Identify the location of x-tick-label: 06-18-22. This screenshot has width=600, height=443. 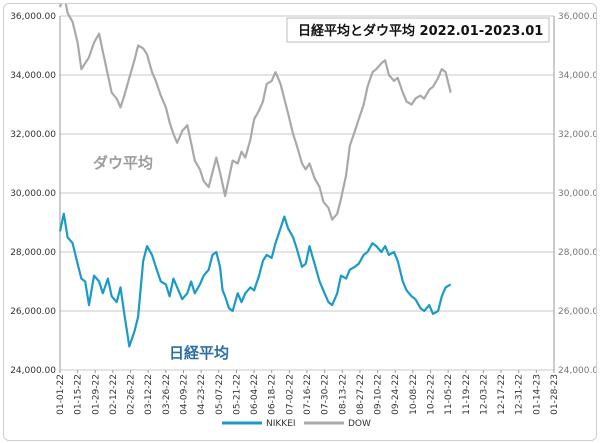
(273, 394).